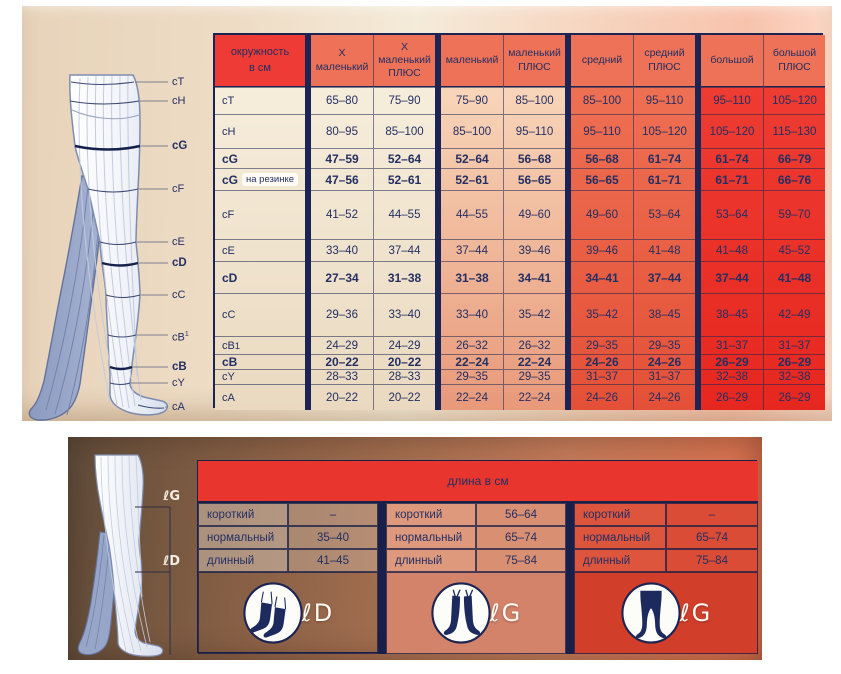  Describe the element at coordinates (664, 250) in the screenshot. I see `size-value-cell: 41–48` at that location.